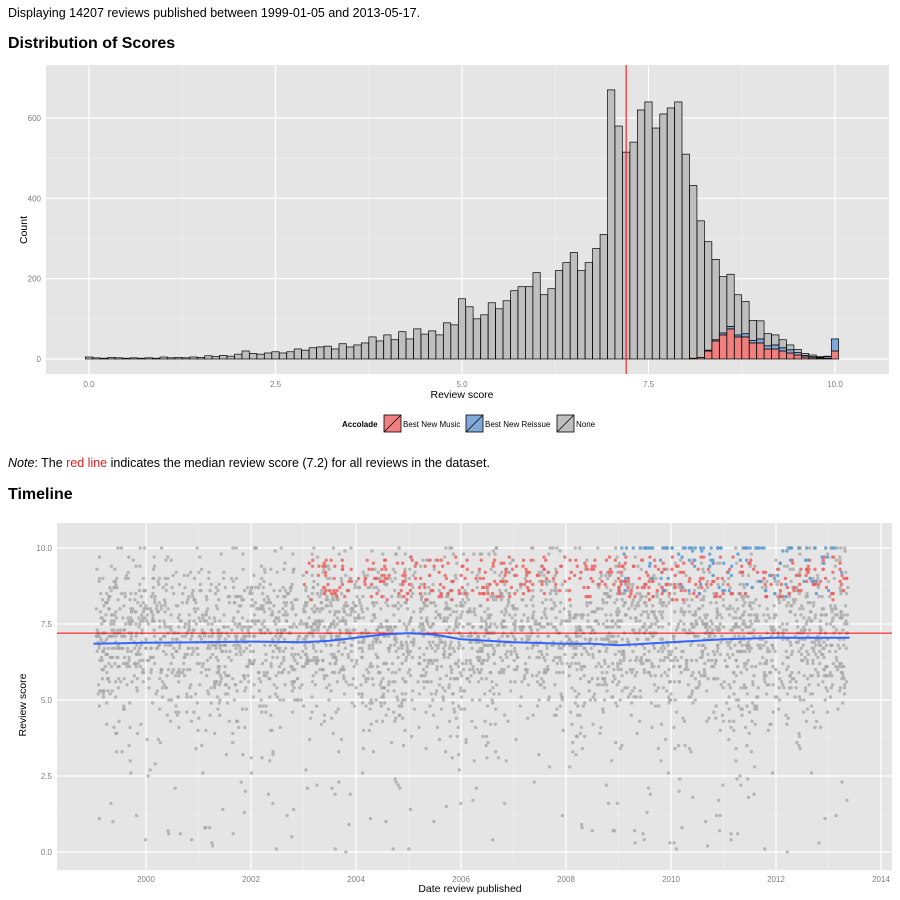 Image resolution: width=900 pixels, height=900 pixels. What do you see at coordinates (745, 335) in the screenshot?
I see `bar-best-new-reissue` at bounding box center [745, 335].